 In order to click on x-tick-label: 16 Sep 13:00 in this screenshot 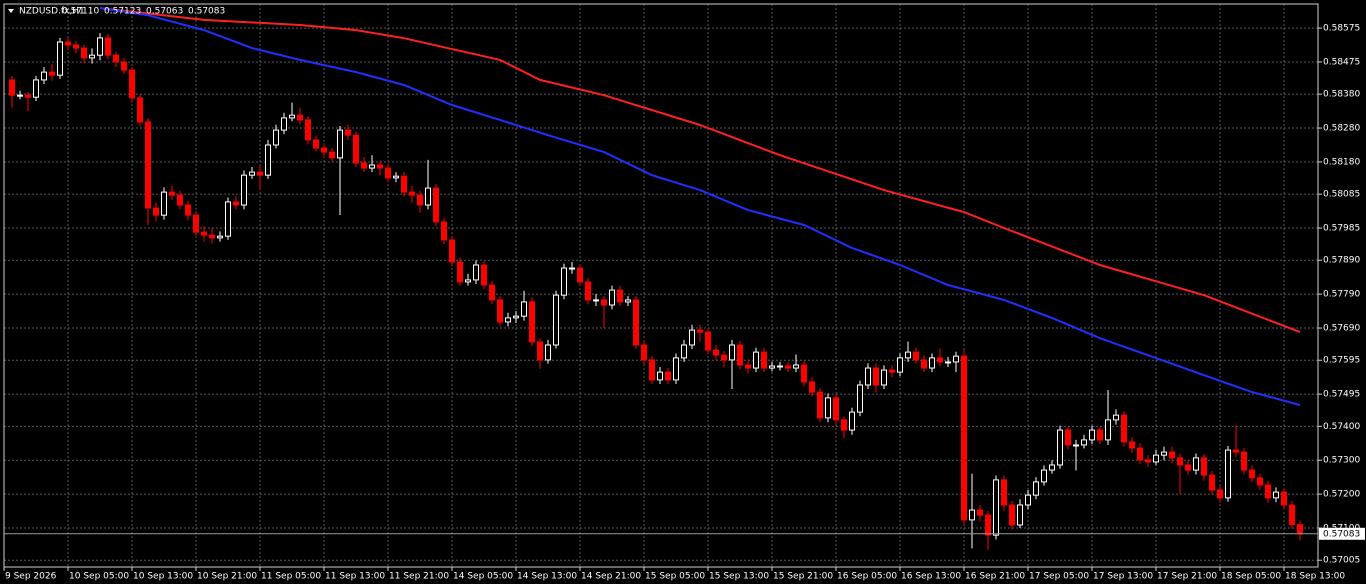, I will do `click(931, 577)`.